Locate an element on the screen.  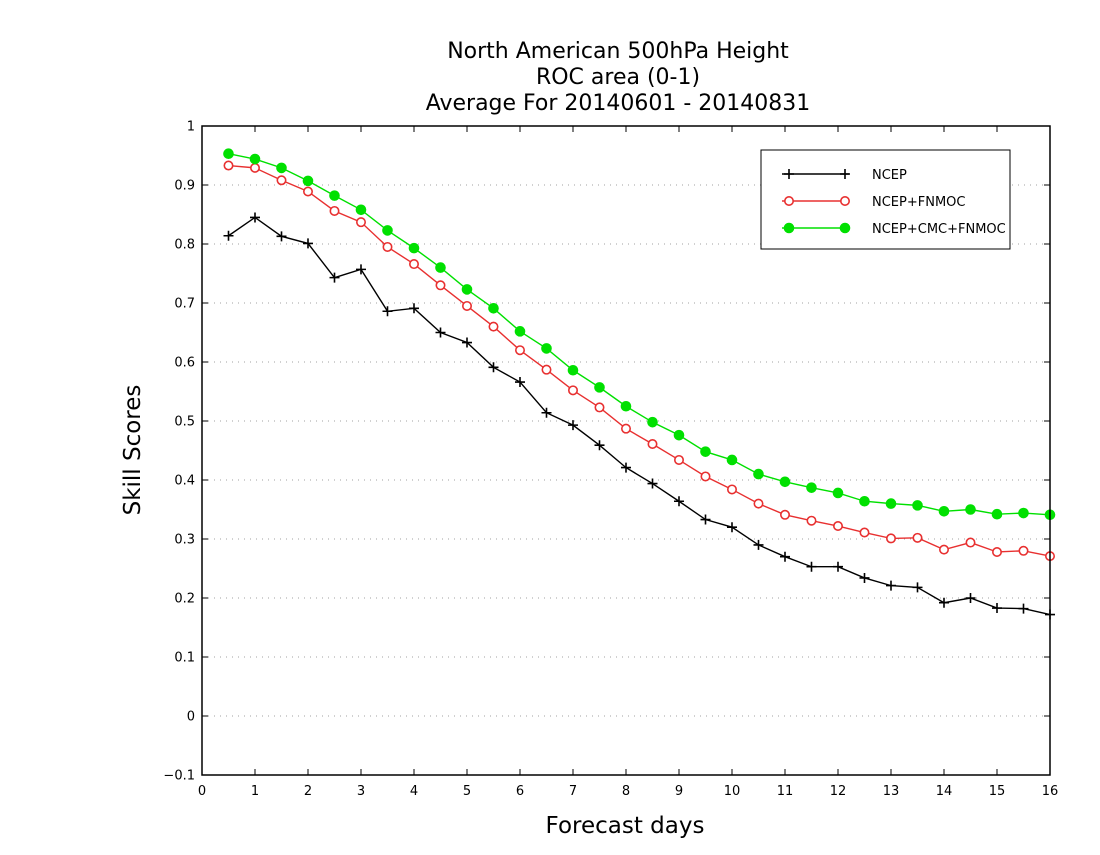
x-tick-label: 14 is located at coordinates (944, 791).